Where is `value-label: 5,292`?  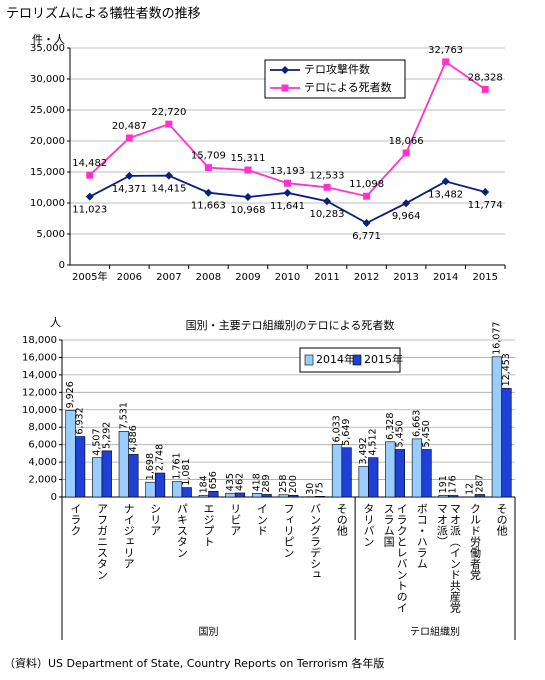
value-label: 5,292 is located at coordinates (106, 435).